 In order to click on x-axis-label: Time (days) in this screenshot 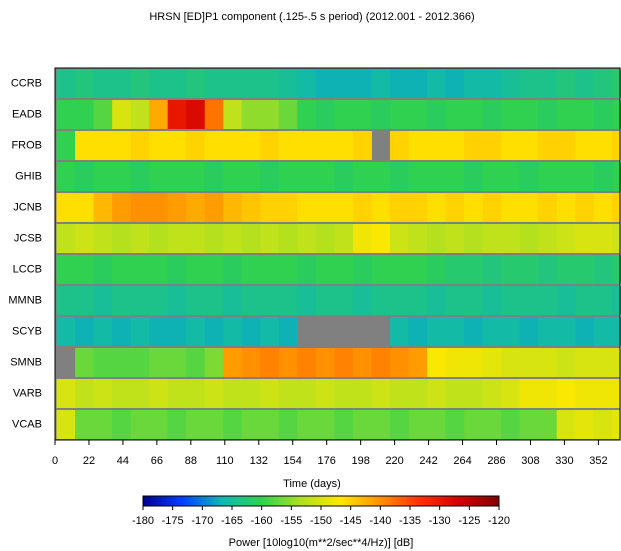, I will do `click(312, 484)`.